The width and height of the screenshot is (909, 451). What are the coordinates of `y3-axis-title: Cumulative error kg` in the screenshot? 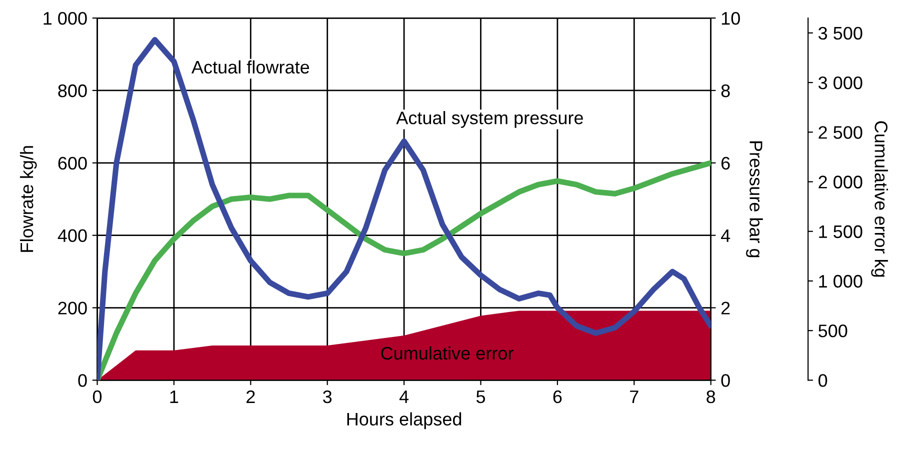 It's located at (879, 199).